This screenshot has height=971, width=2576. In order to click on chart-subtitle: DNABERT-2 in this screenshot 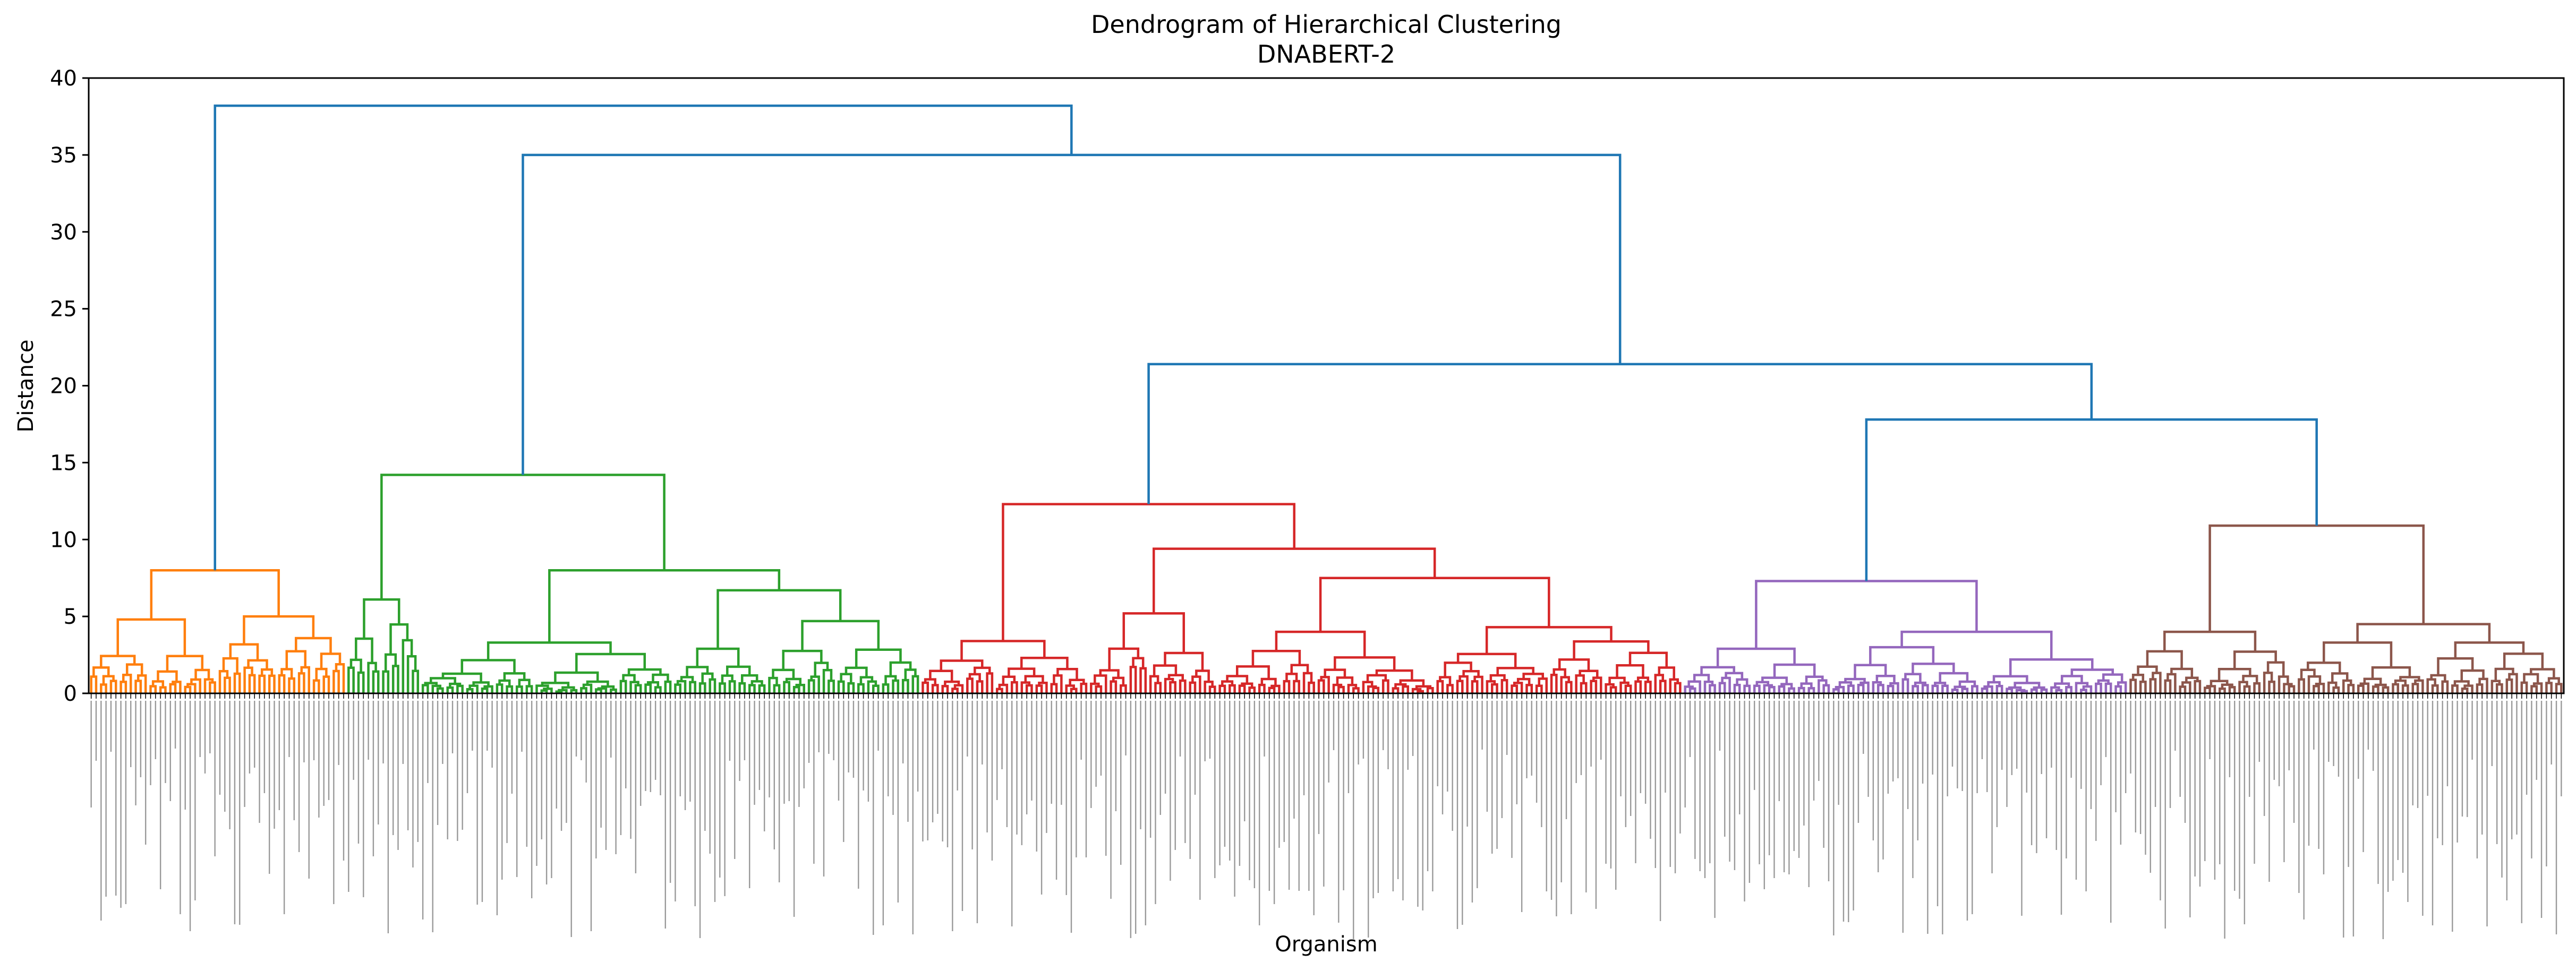, I will do `click(1326, 54)`.